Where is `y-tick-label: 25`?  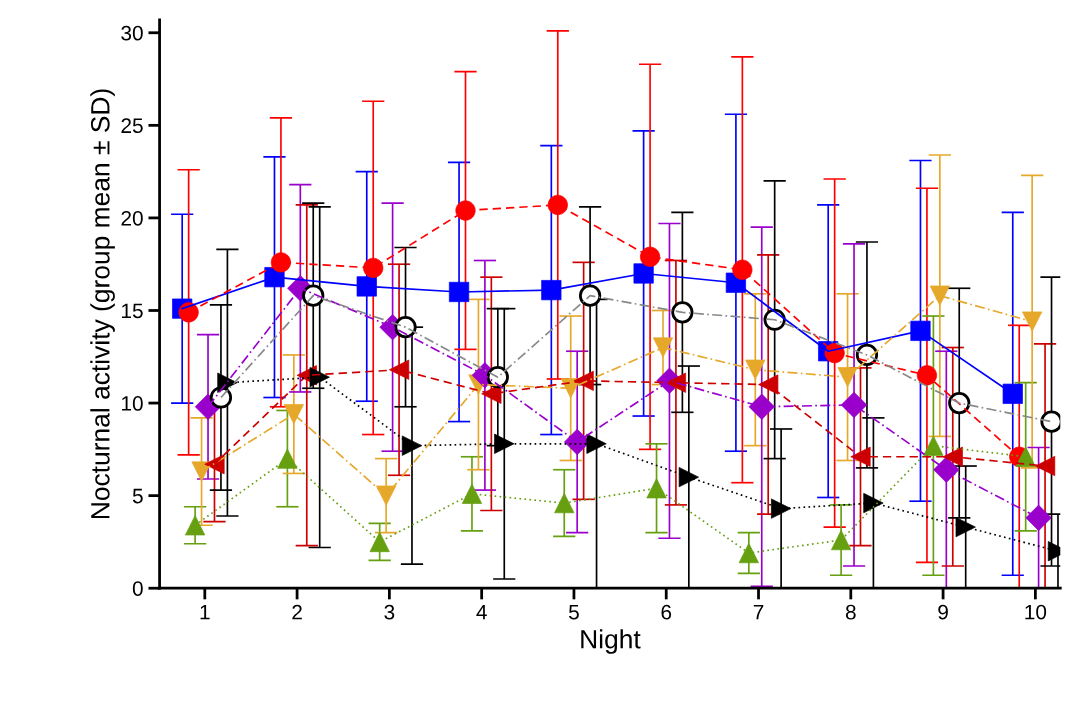
y-tick-label: 25 is located at coordinates (132, 126).